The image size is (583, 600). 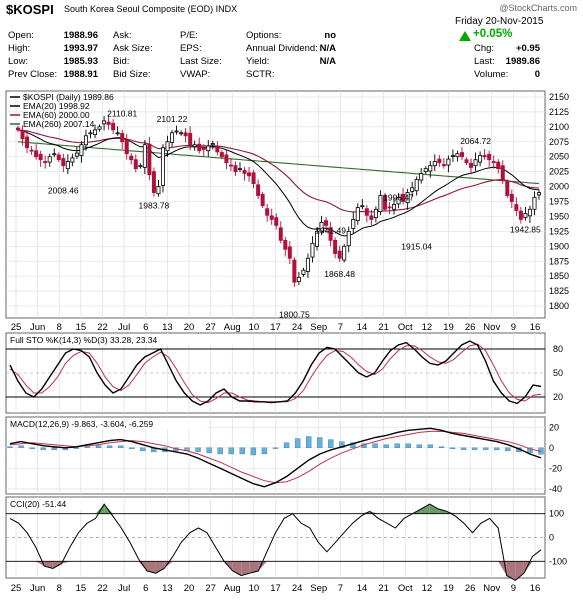 I want to click on last-size-label: Last Size:, so click(x=201, y=61).